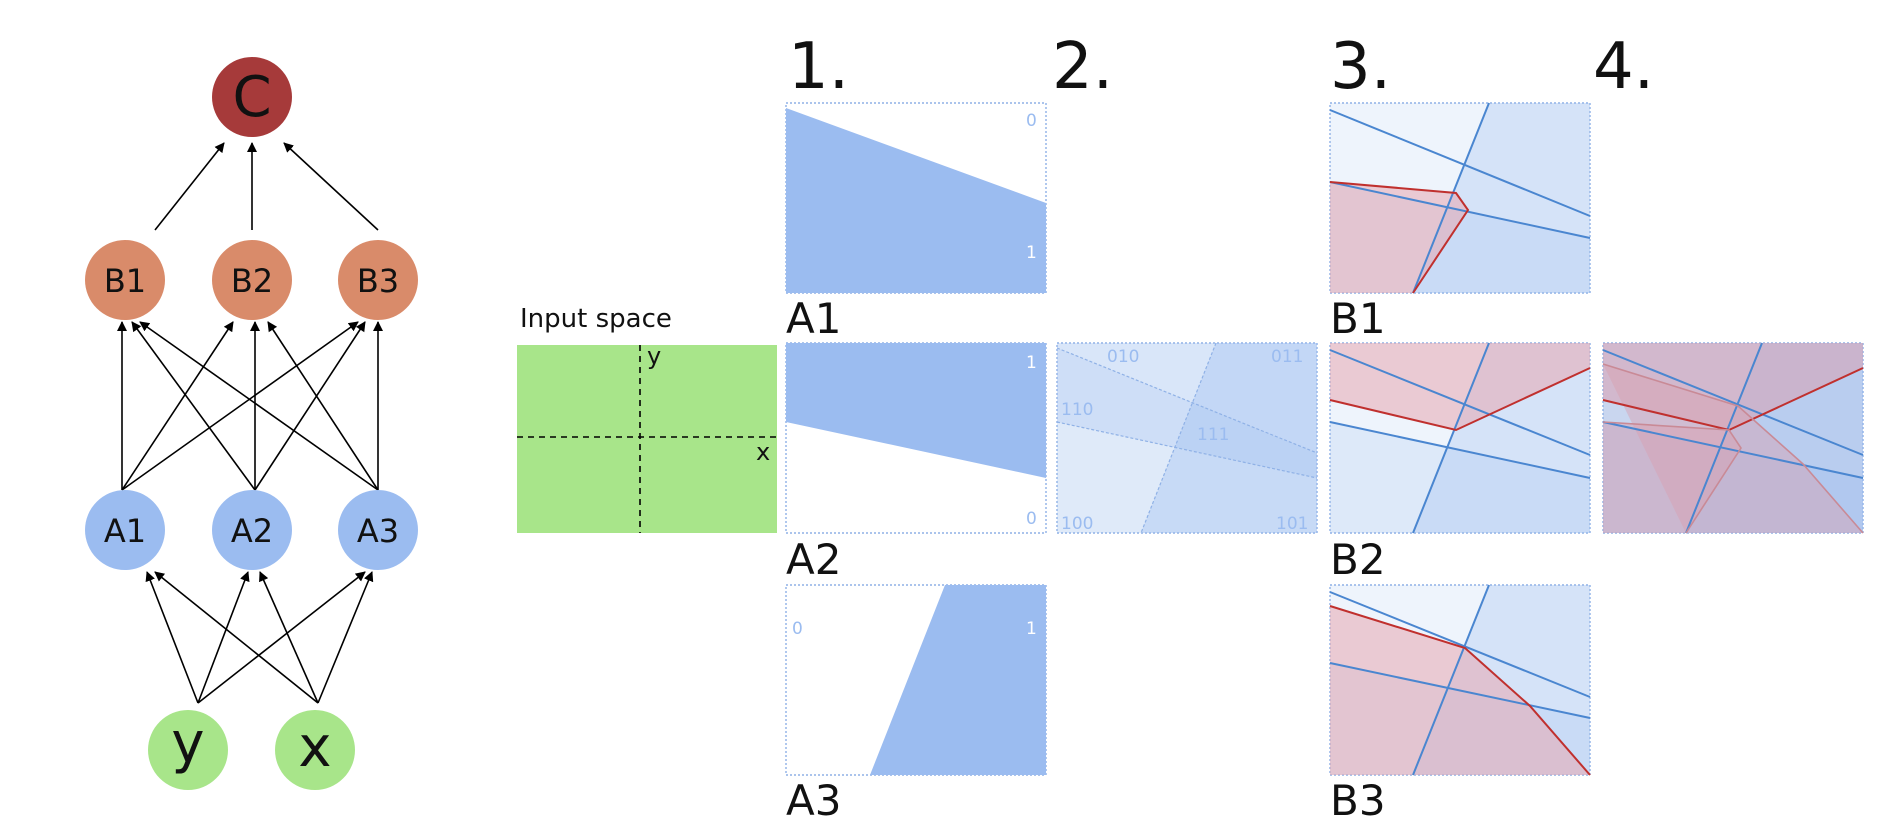 This screenshot has width=1892, height=840. I want to click on node-a3: A3, so click(378, 530).